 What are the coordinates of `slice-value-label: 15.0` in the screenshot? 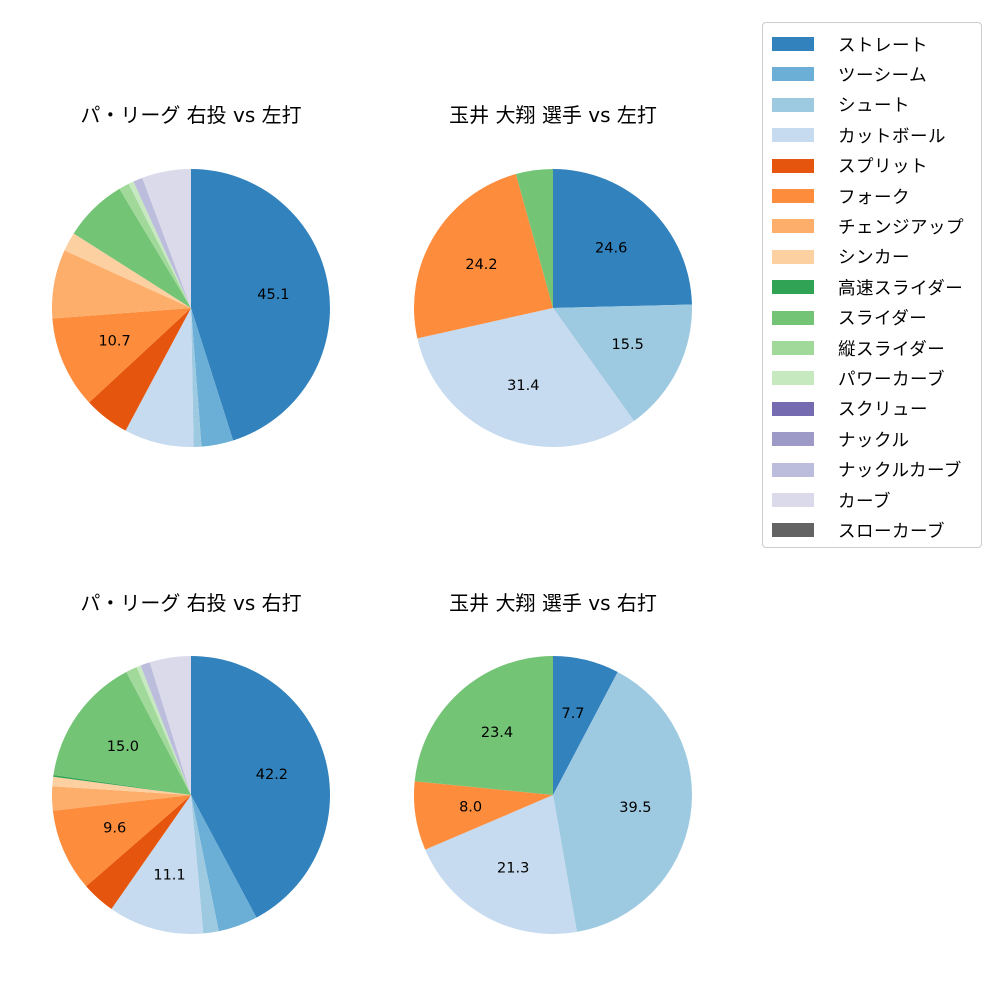 It's located at (123, 747).